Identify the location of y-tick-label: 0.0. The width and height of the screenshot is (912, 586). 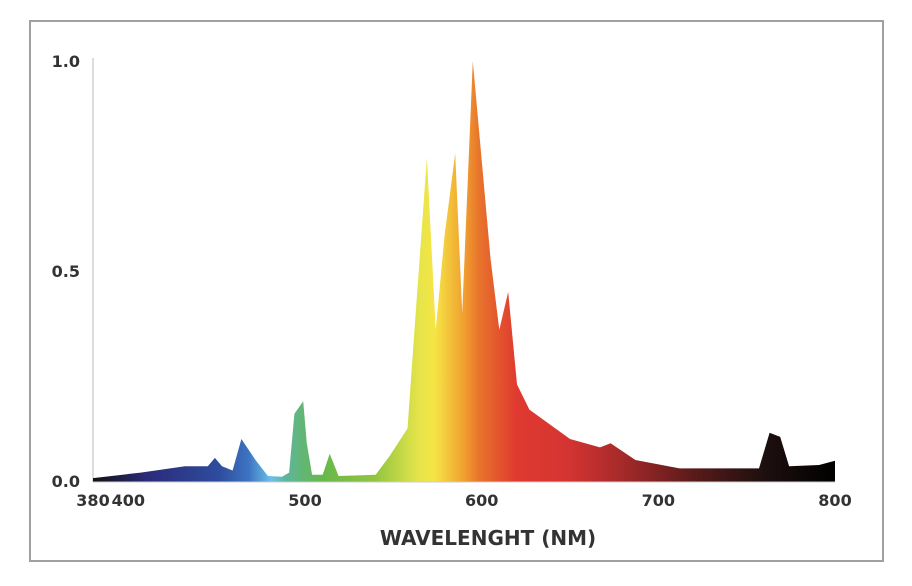
(66, 481).